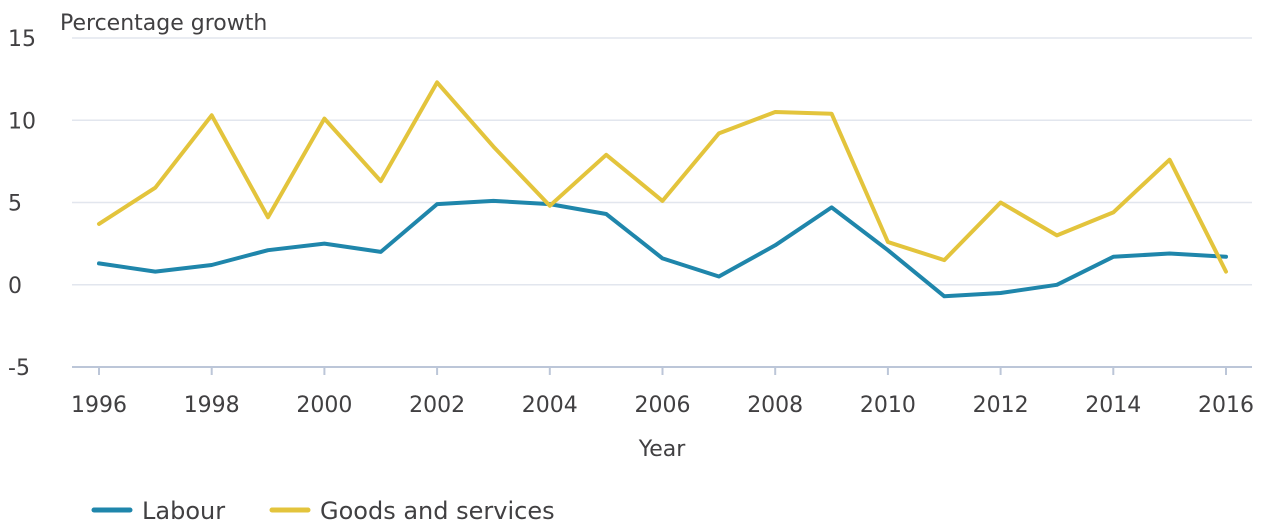 Image resolution: width=1263 pixels, height=526 pixels. Describe the element at coordinates (775, 405) in the screenshot. I see `x-tick-label: 2008` at that location.